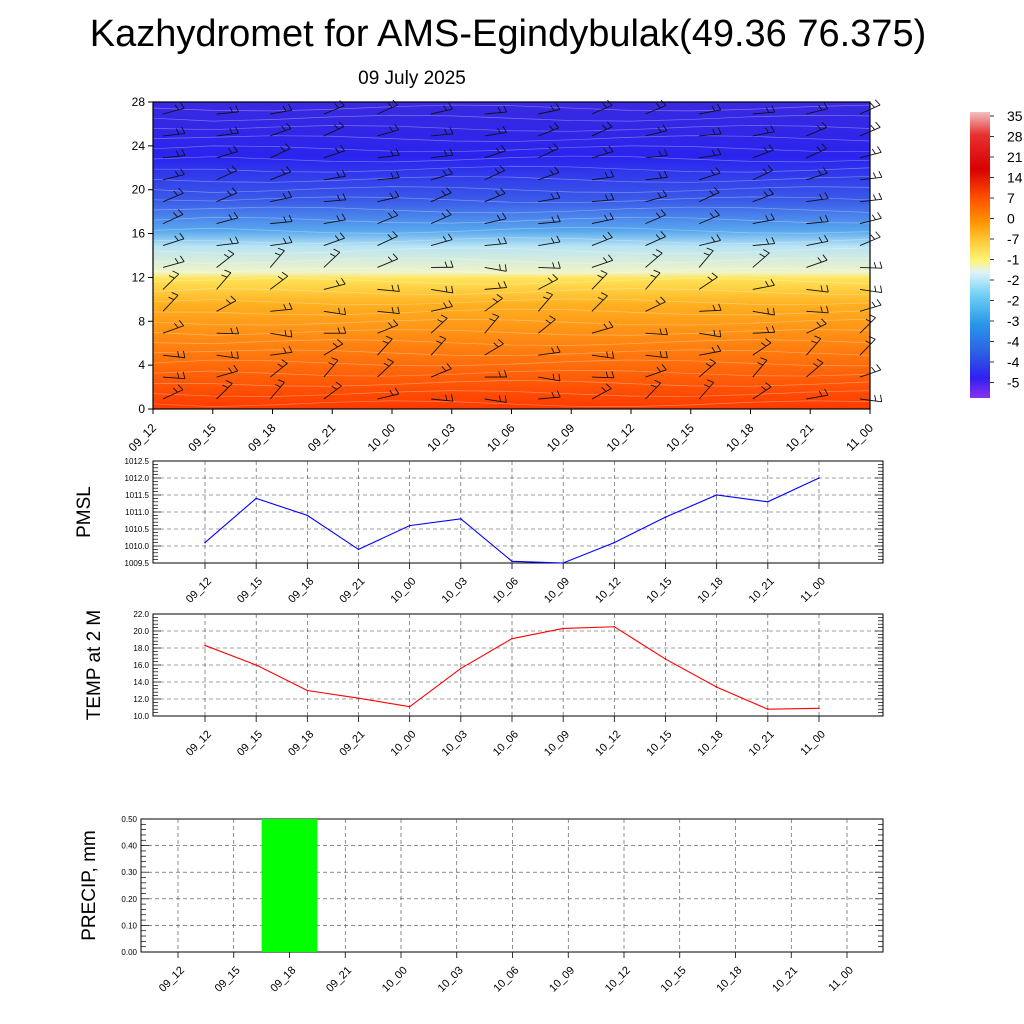 Image resolution: width=1024 pixels, height=1024 pixels. What do you see at coordinates (506, 590) in the screenshot?
I see `xtick-label: 10_06` at bounding box center [506, 590].